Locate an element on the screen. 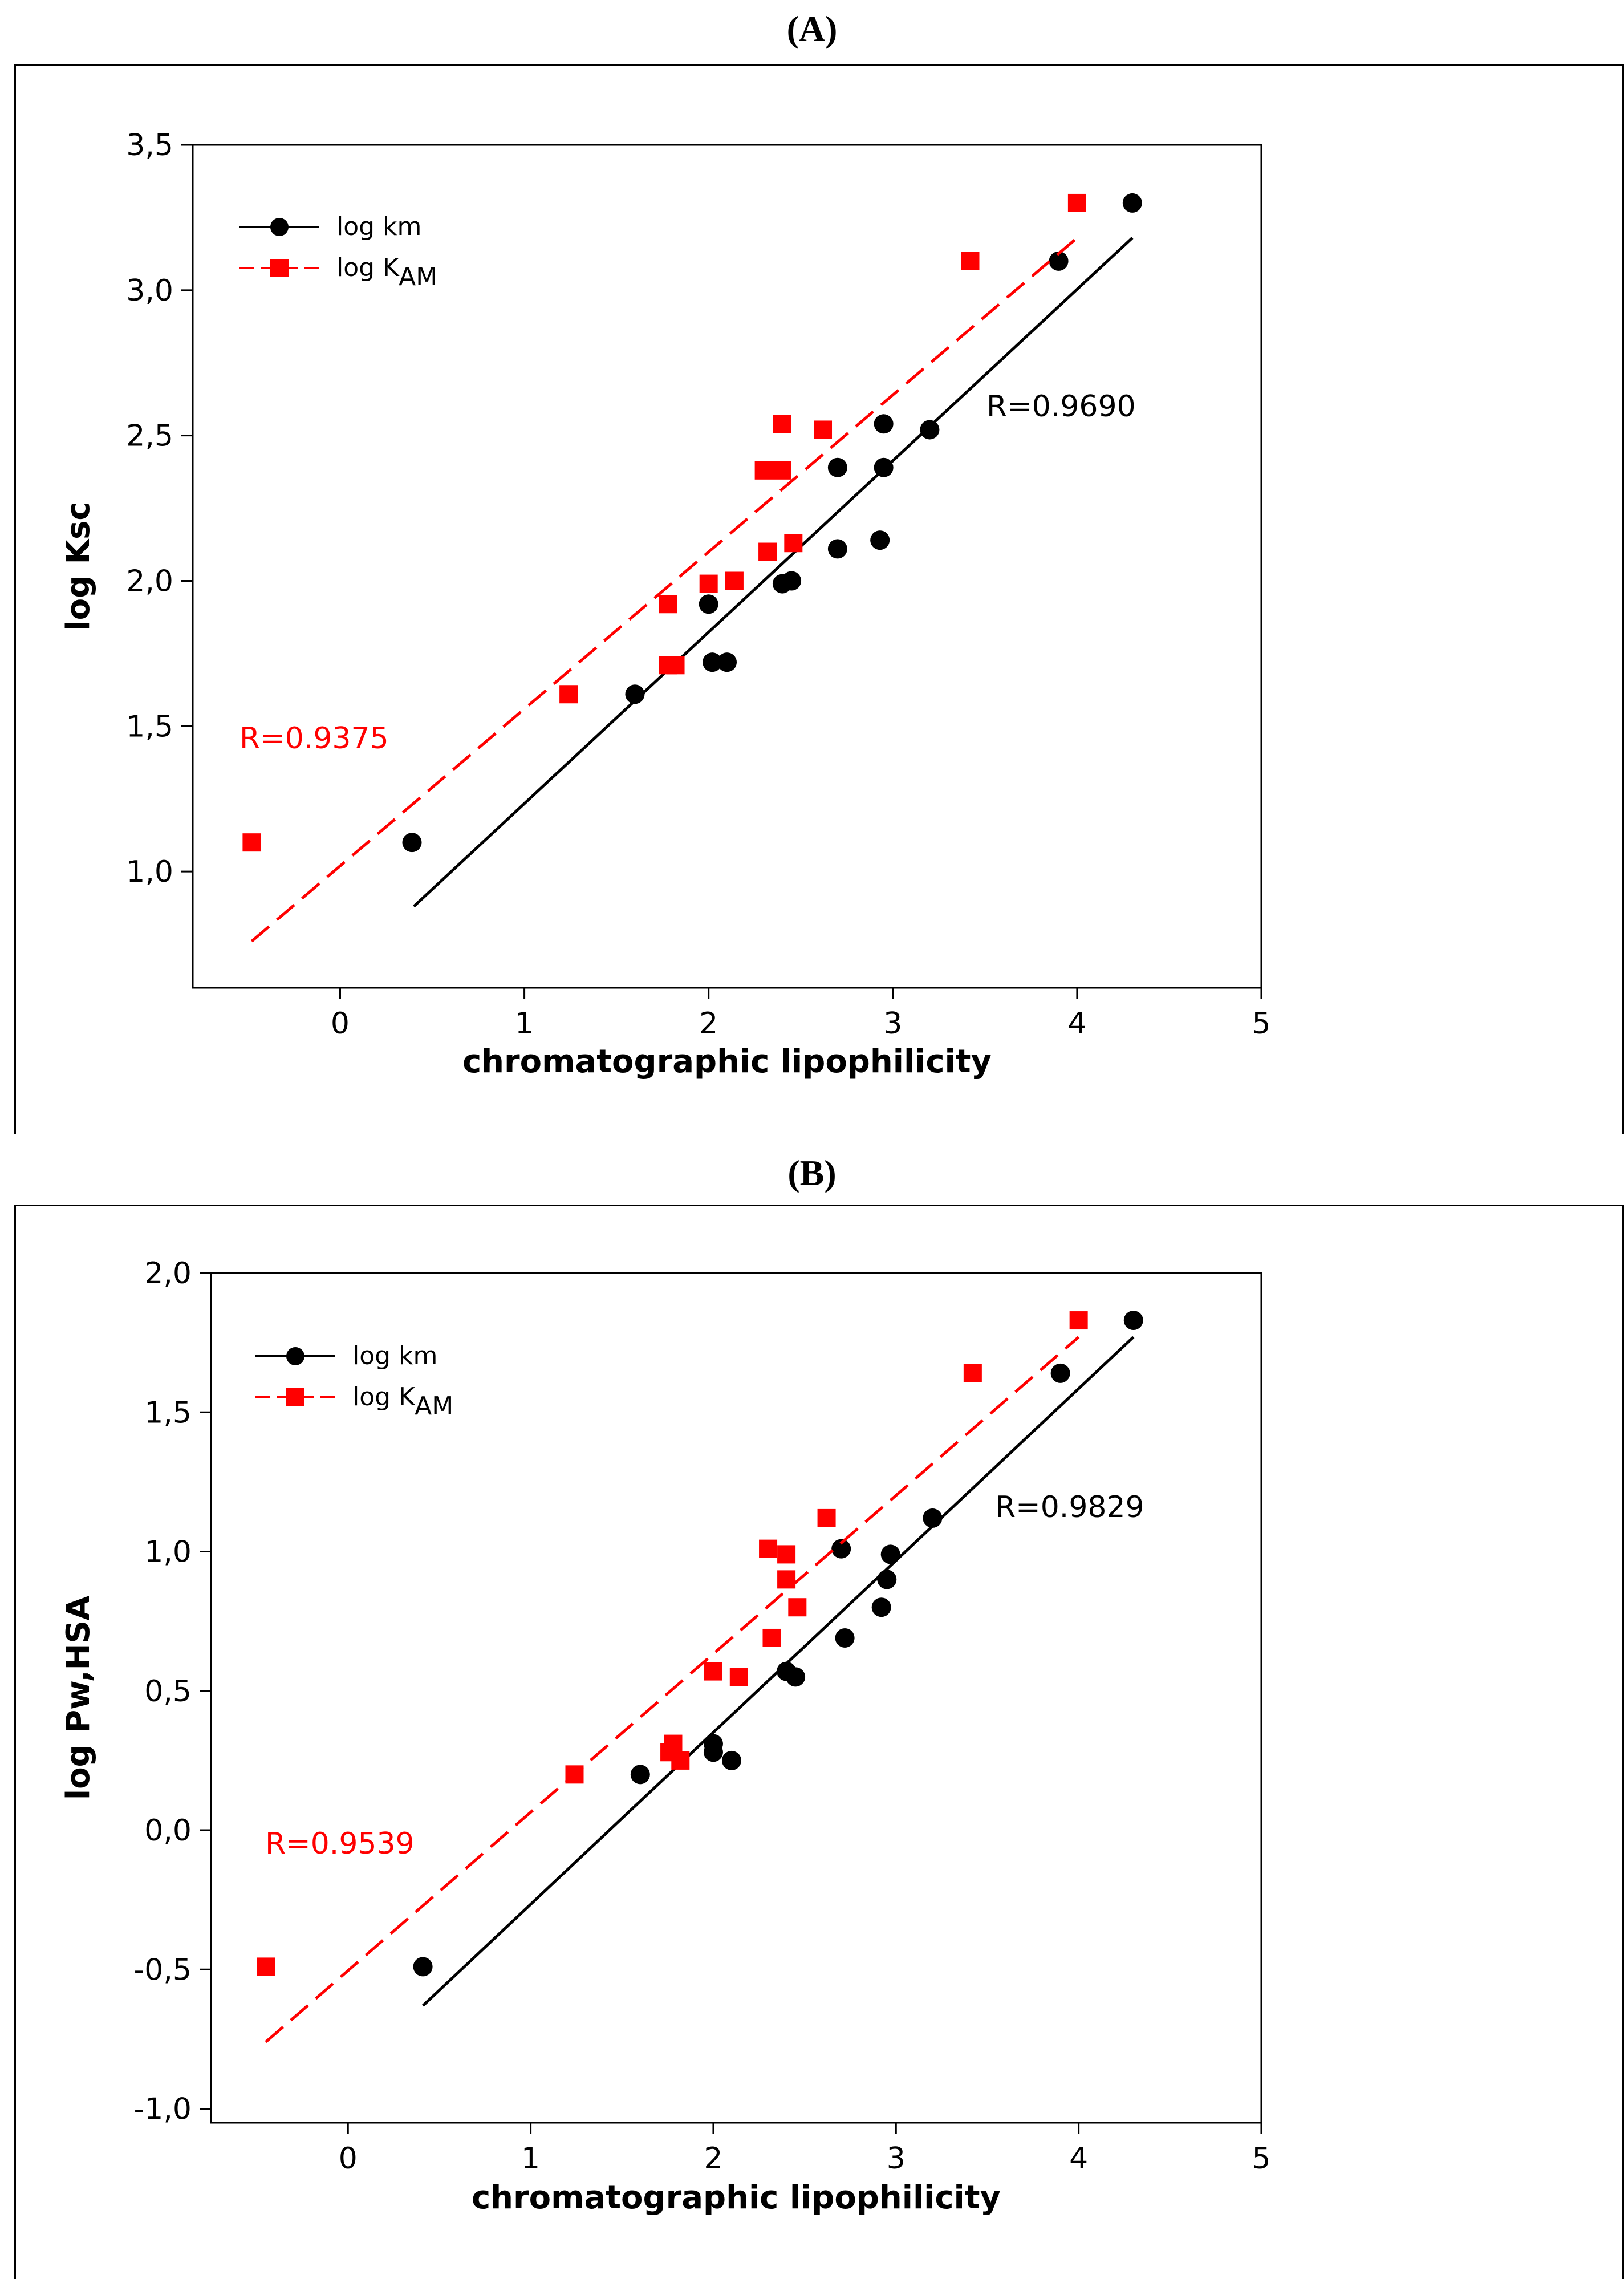 Image resolution: width=1624 pixels, height=2279 pixels. x-tick-label: 4 is located at coordinates (1076, 1024).